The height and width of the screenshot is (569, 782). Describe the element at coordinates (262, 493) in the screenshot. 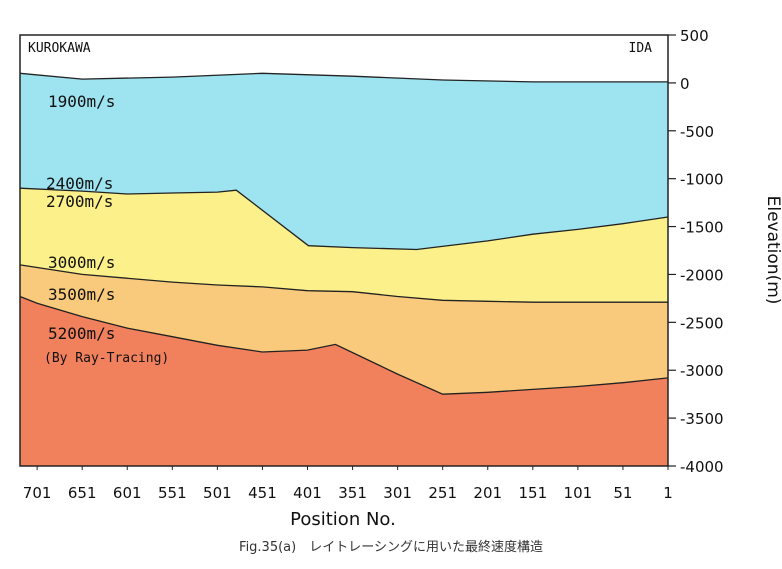

I see `x-tick-label: 451` at that location.